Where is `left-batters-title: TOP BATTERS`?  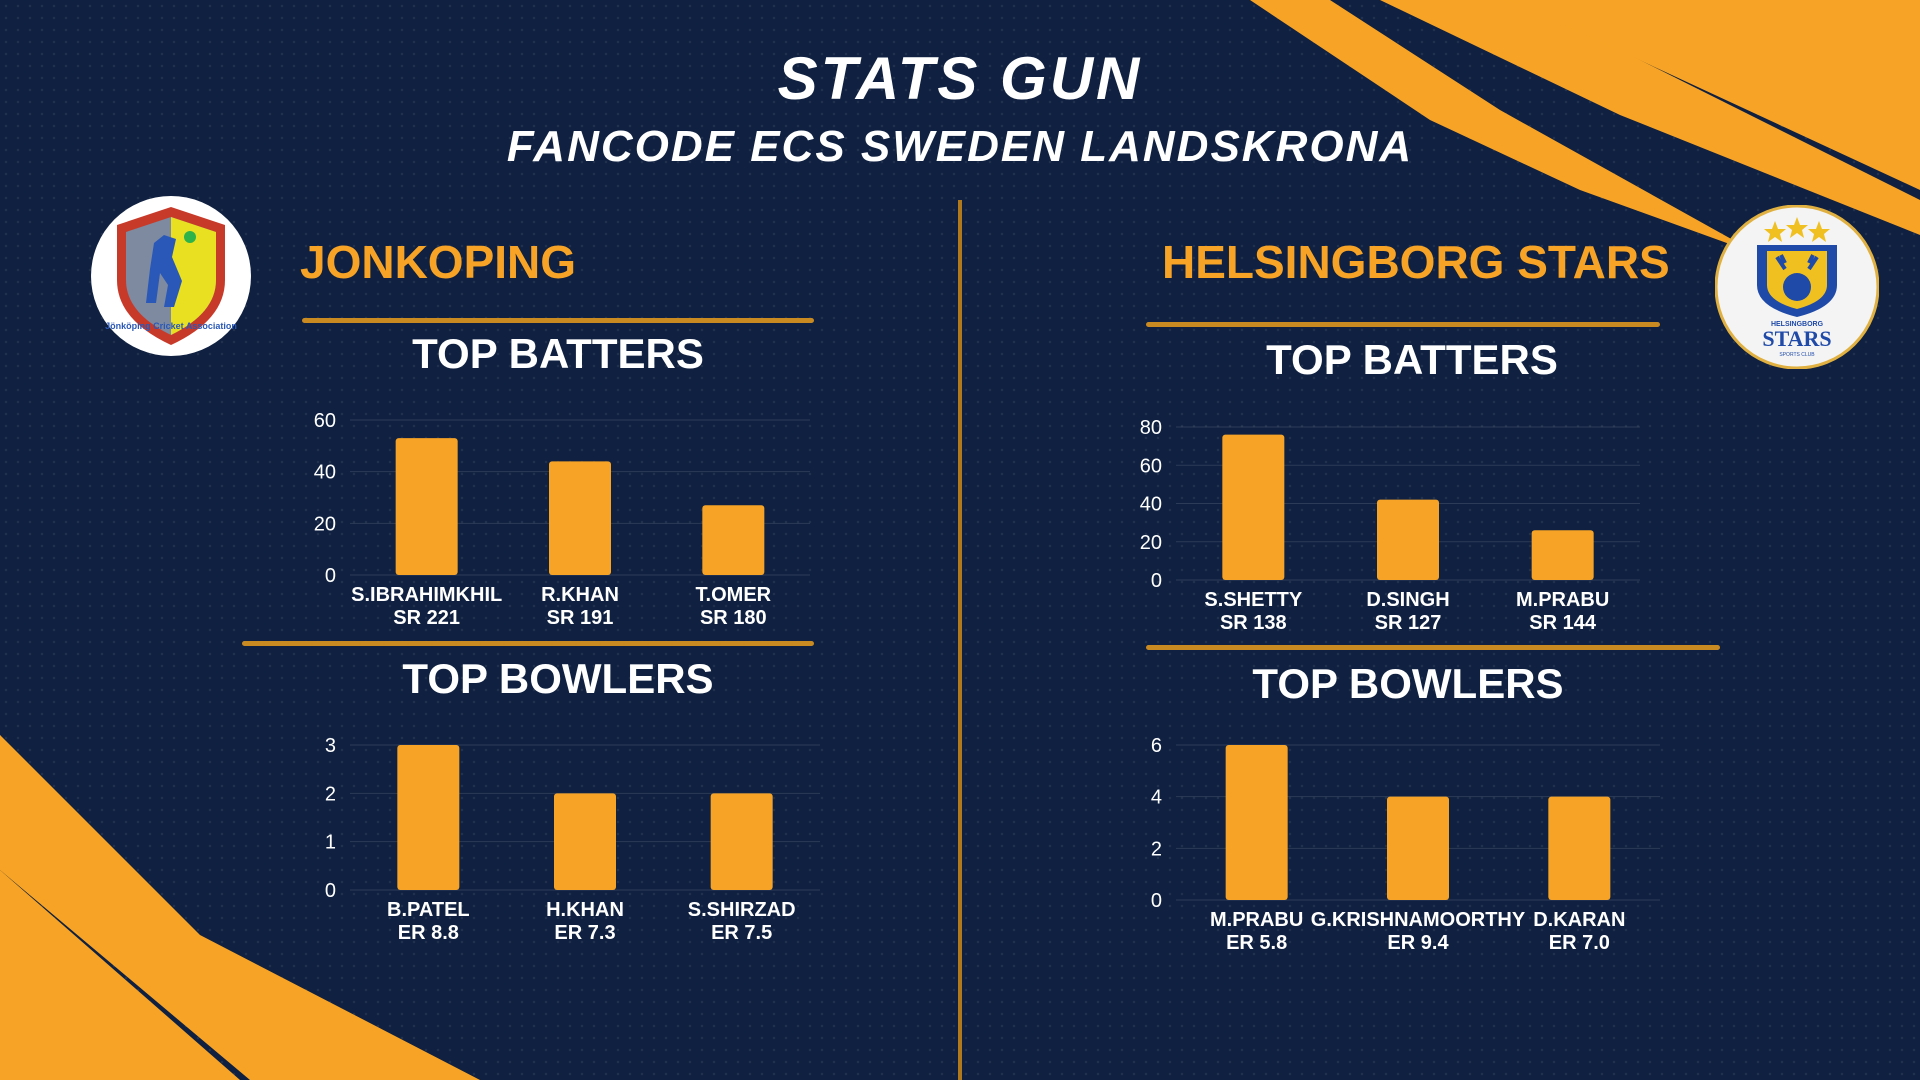
left-batters-title: TOP BATTERS is located at coordinates (558, 353).